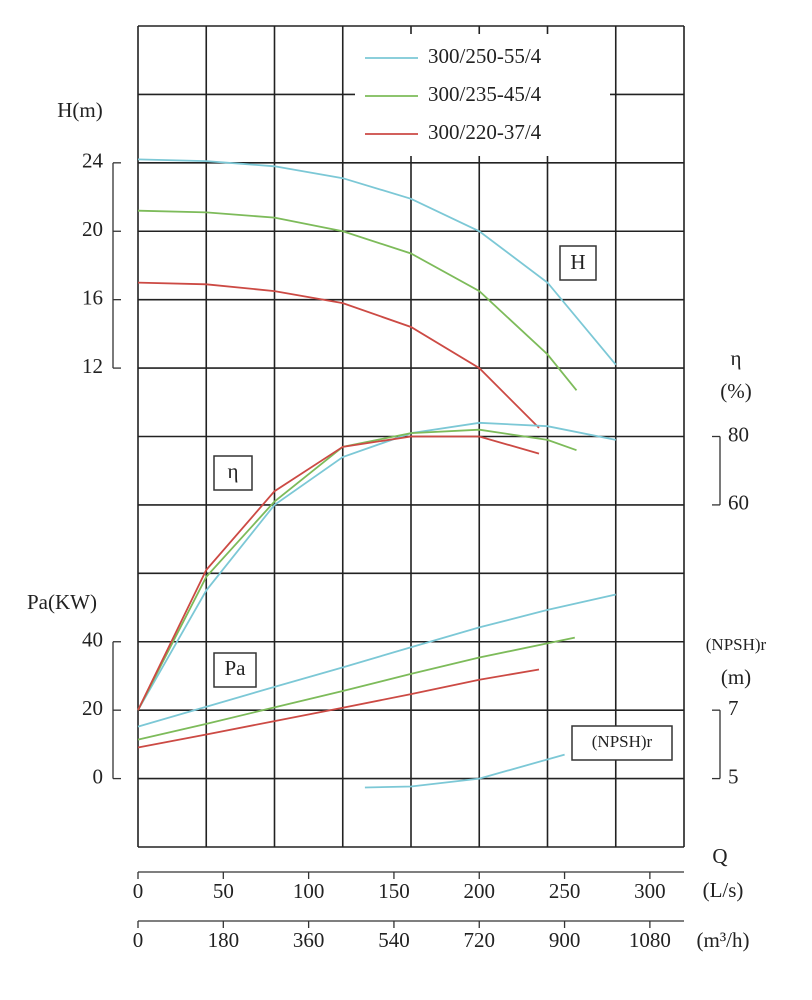 The image size is (812, 1000). Describe the element at coordinates (565, 940) in the screenshot. I see `x2-axis-tick-label: 900` at that location.